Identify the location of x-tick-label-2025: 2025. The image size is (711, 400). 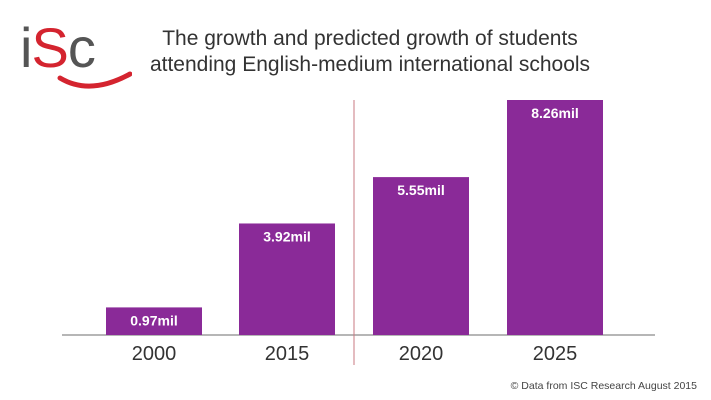
(555, 354).